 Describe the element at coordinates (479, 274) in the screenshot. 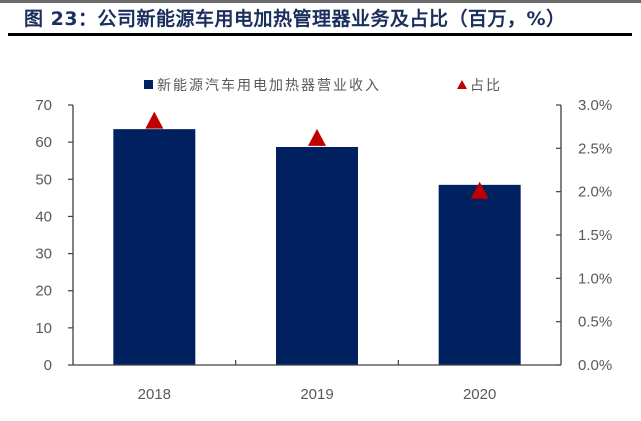

I see `bar-2020` at that location.